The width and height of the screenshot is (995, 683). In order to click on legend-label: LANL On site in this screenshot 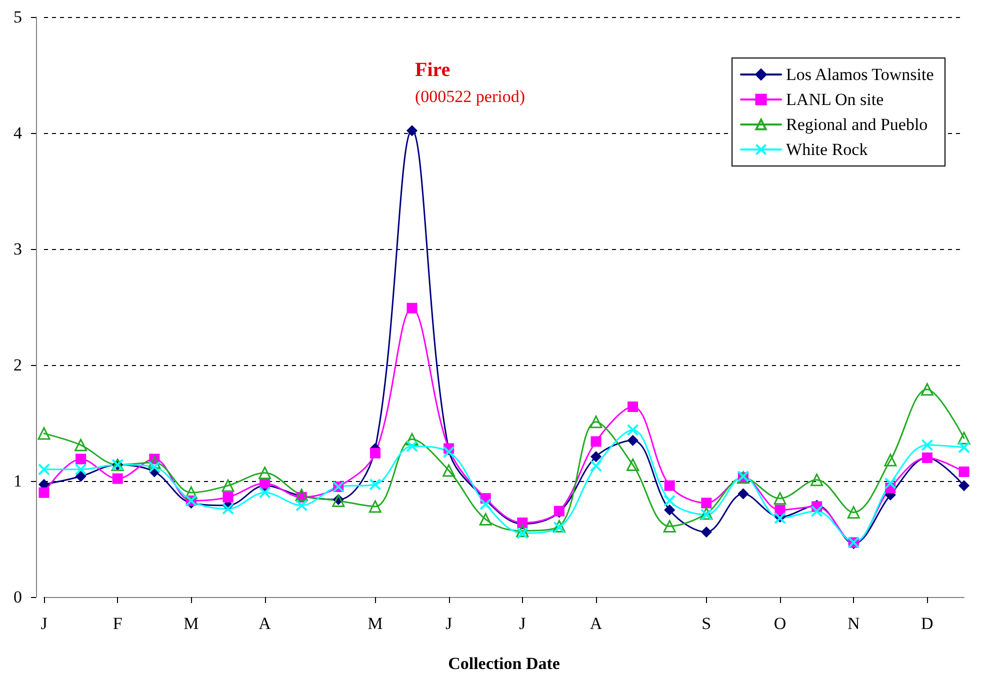, I will do `click(835, 99)`.